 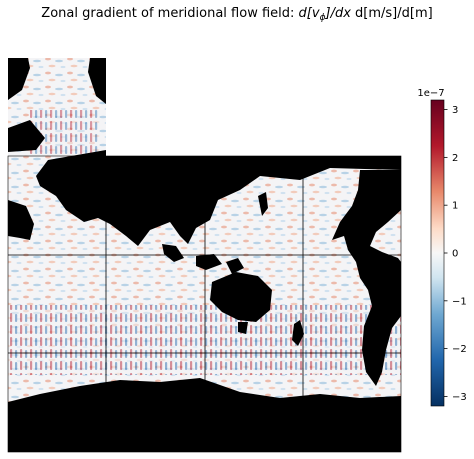 I want to click on colorbar: 1e−7 3 2 1 0 −1 −2 −3, so click(x=442, y=247).